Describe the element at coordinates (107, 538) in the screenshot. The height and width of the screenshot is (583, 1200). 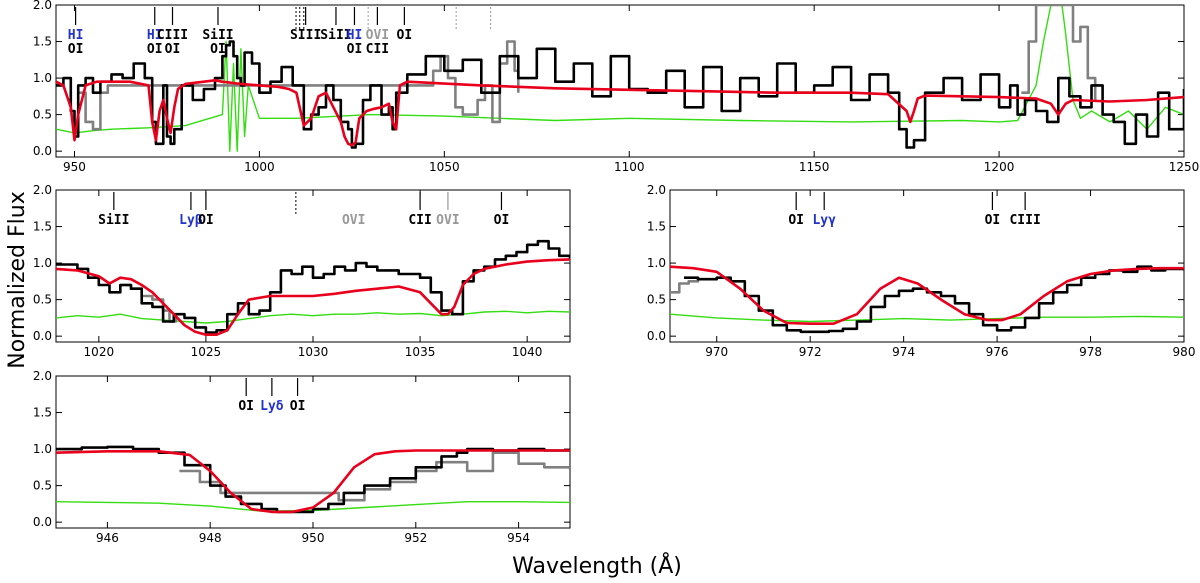
I see `x-tick-label: 946` at that location.